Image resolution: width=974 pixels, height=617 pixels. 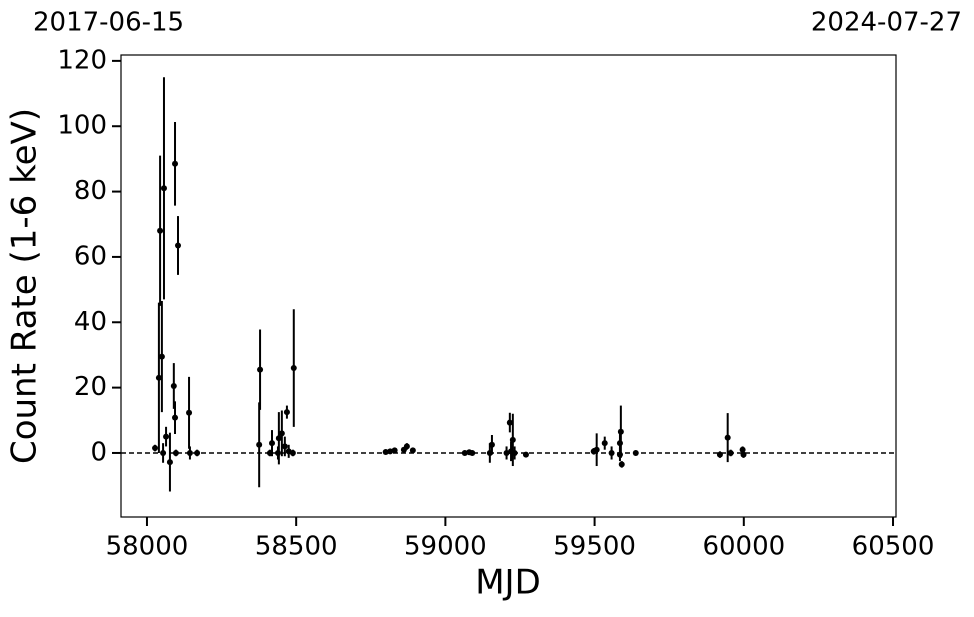 I want to click on x-tick-label: 58500, so click(x=296, y=547).